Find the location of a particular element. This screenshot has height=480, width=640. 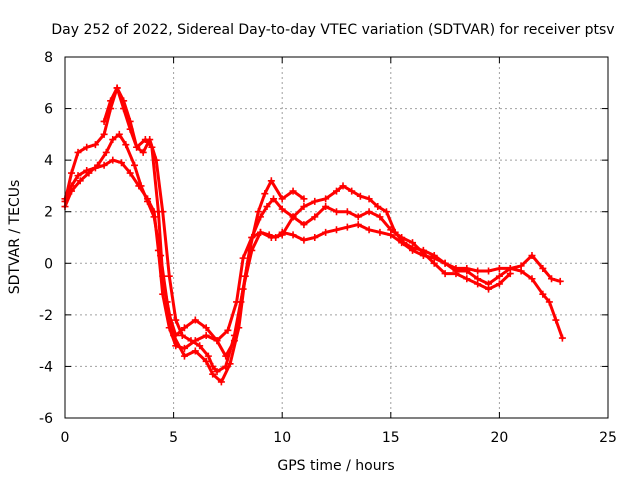

x-tick-label: 5 is located at coordinates (173, 438).